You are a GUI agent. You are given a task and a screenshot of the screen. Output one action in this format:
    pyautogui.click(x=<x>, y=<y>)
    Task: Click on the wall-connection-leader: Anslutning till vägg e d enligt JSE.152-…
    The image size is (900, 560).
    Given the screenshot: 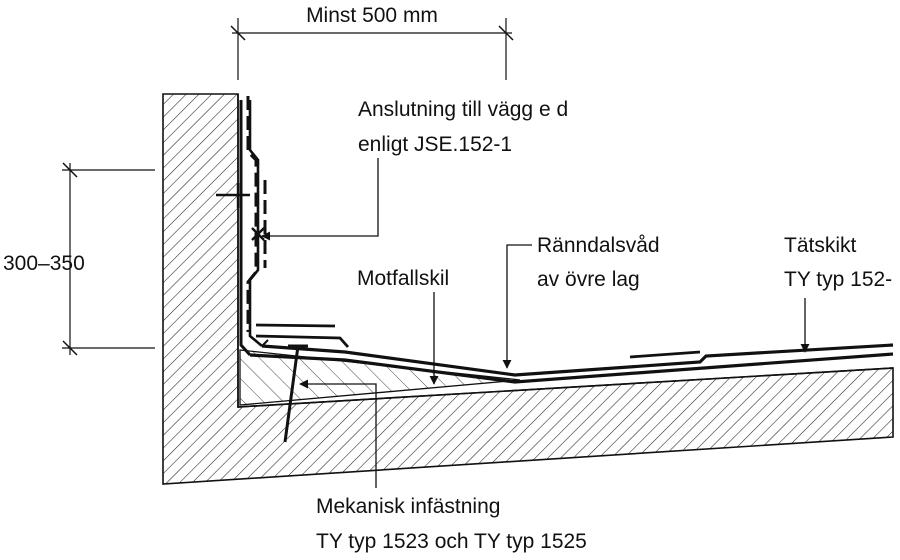 What is the action you would take?
    pyautogui.click(x=414, y=169)
    